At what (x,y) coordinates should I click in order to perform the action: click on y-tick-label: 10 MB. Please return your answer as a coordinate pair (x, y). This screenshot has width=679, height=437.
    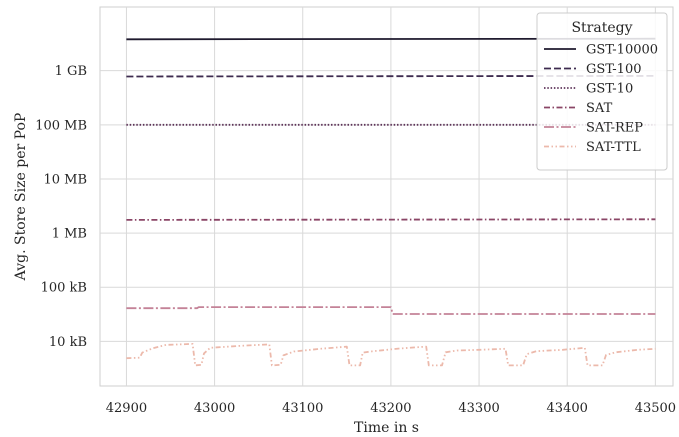
    Looking at the image, I should click on (65, 179).